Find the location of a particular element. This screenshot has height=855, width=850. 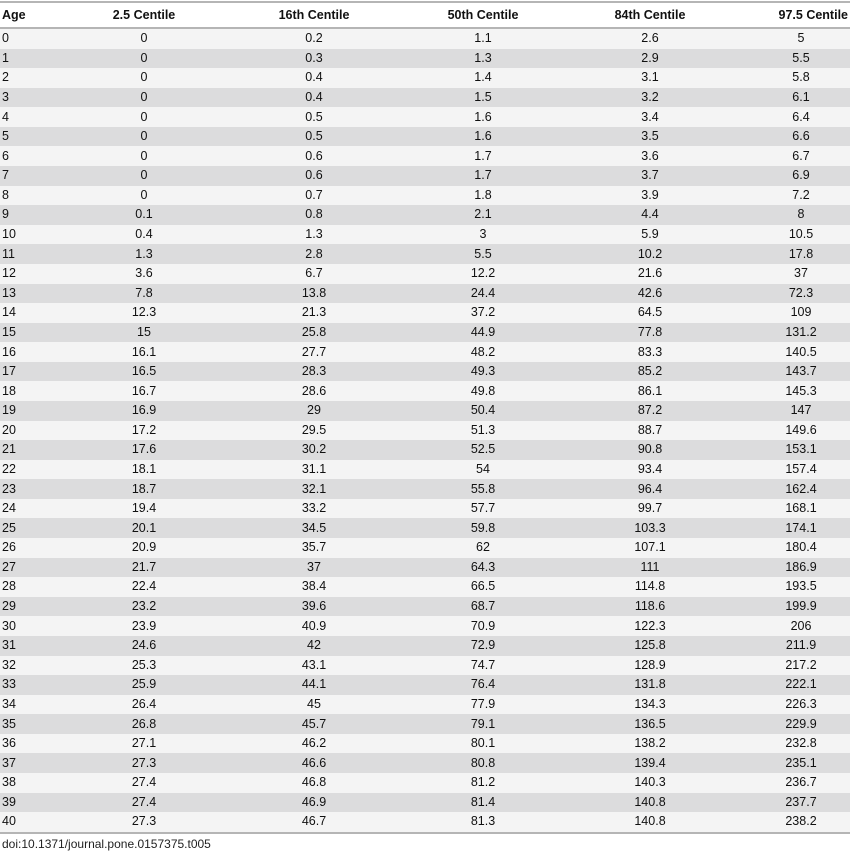

table-row: 2 0 0.4 1.4 3.1 5.8 is located at coordinates (425, 78).